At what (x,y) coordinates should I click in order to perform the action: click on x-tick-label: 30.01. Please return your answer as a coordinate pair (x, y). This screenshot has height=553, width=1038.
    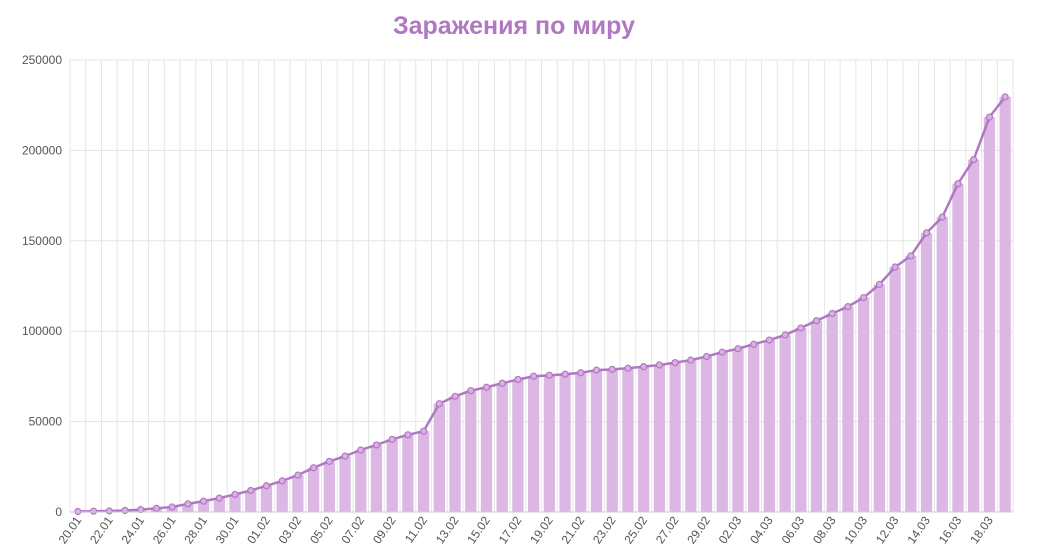
    Looking at the image, I should click on (227, 529).